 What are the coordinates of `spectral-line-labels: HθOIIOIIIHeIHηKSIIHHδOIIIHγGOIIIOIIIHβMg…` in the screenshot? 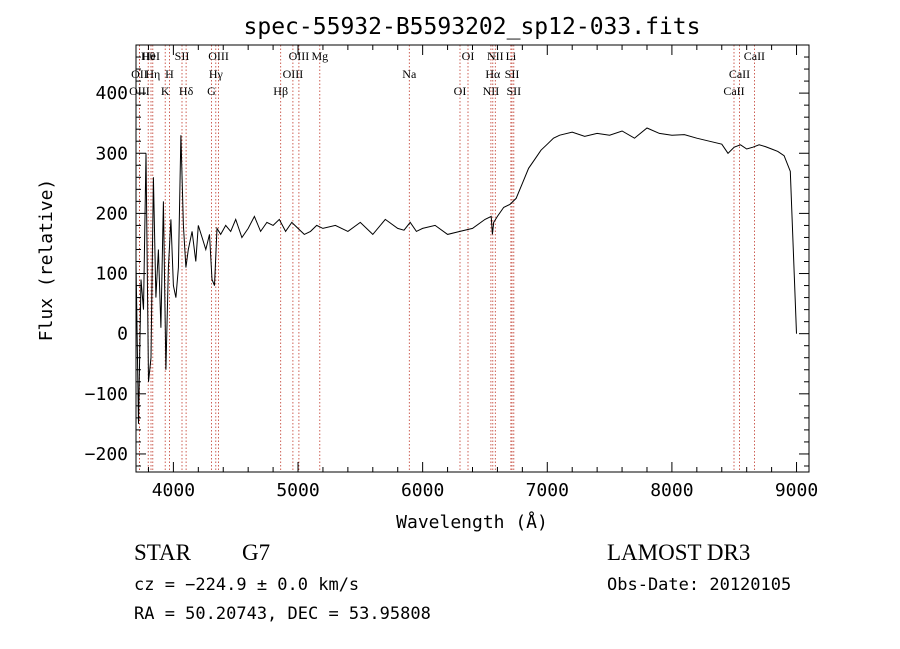 It's located at (447, 73).